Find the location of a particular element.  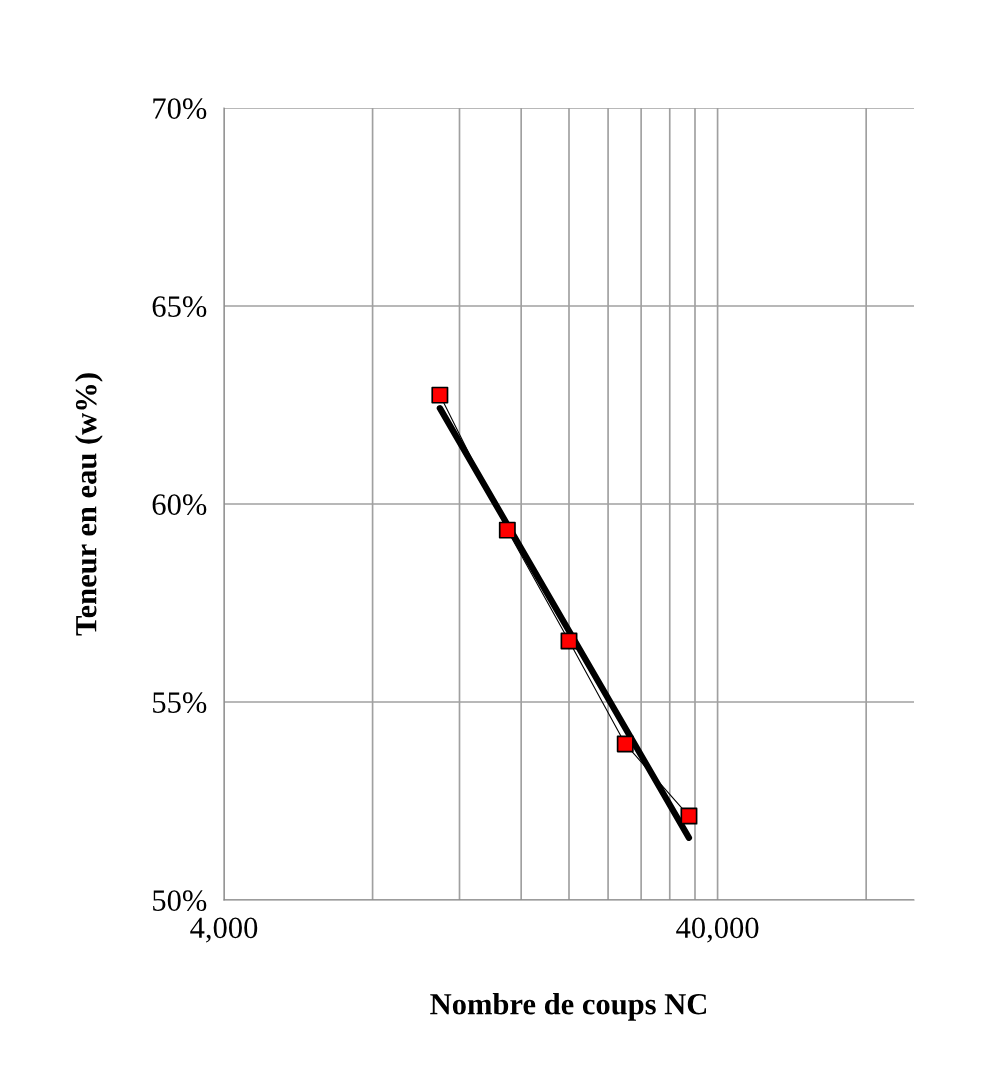

y-tick-label: 55% is located at coordinates (180, 702).